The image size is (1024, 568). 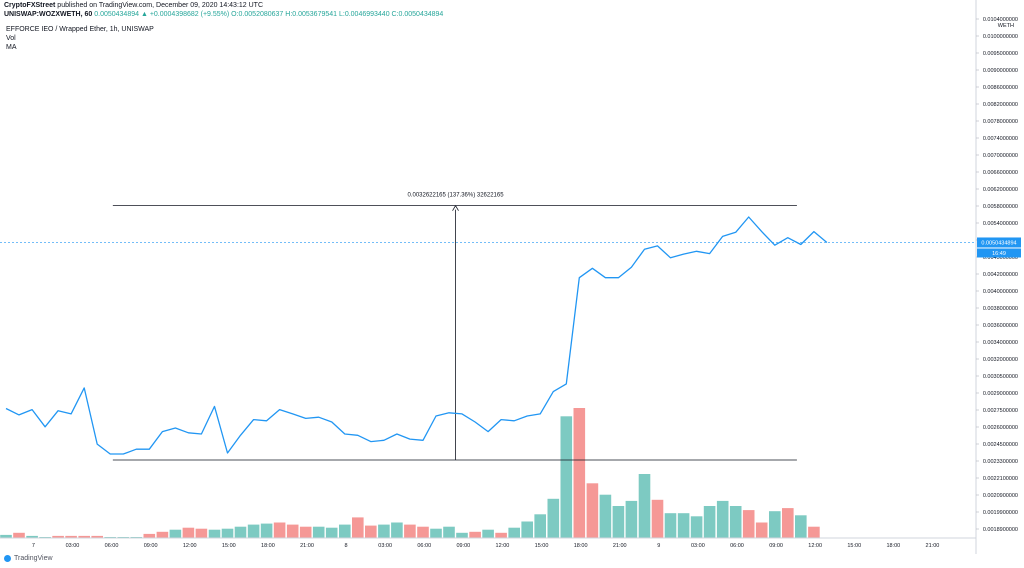 I want to click on currency-label: WETH, so click(x=1006, y=26).